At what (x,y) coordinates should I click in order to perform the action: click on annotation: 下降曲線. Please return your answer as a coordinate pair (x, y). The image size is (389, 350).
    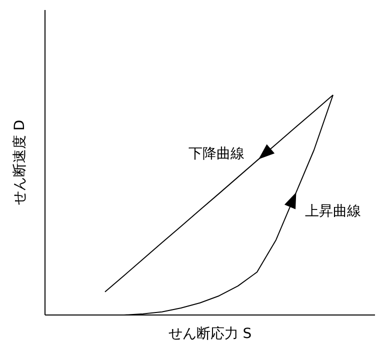
    Looking at the image, I should click on (216, 154).